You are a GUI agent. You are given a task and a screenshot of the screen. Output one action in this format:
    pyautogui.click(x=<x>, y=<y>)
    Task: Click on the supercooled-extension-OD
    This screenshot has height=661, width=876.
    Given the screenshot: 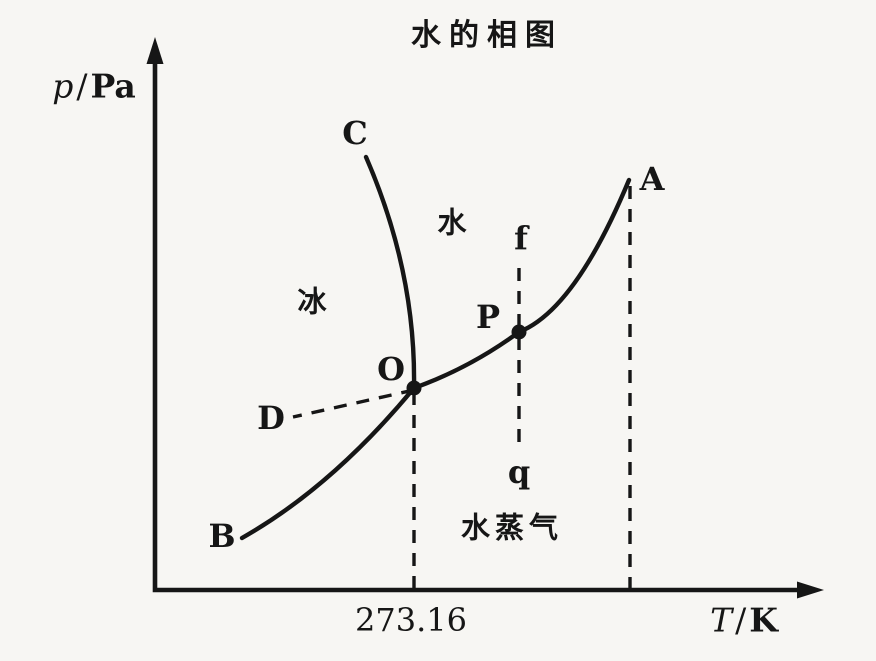 What is the action you would take?
    pyautogui.click(x=353, y=403)
    